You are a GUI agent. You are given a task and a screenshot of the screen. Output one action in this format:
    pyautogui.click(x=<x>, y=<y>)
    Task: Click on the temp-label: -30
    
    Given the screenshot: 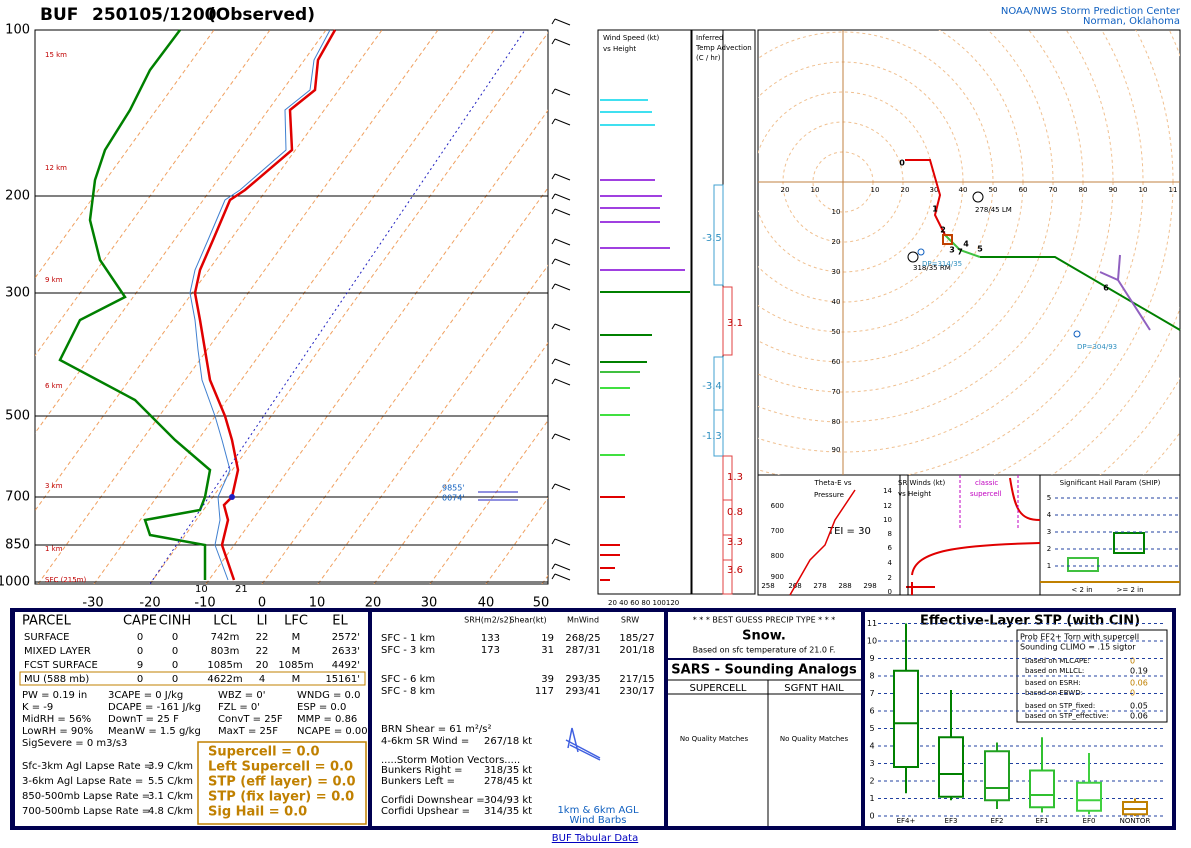 What is the action you would take?
    pyautogui.click(x=92, y=603)
    